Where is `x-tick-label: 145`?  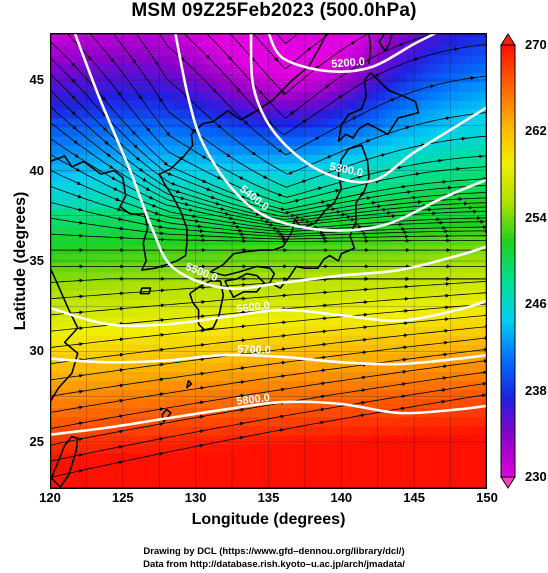 x-tick-label: 145 is located at coordinates (414, 497).